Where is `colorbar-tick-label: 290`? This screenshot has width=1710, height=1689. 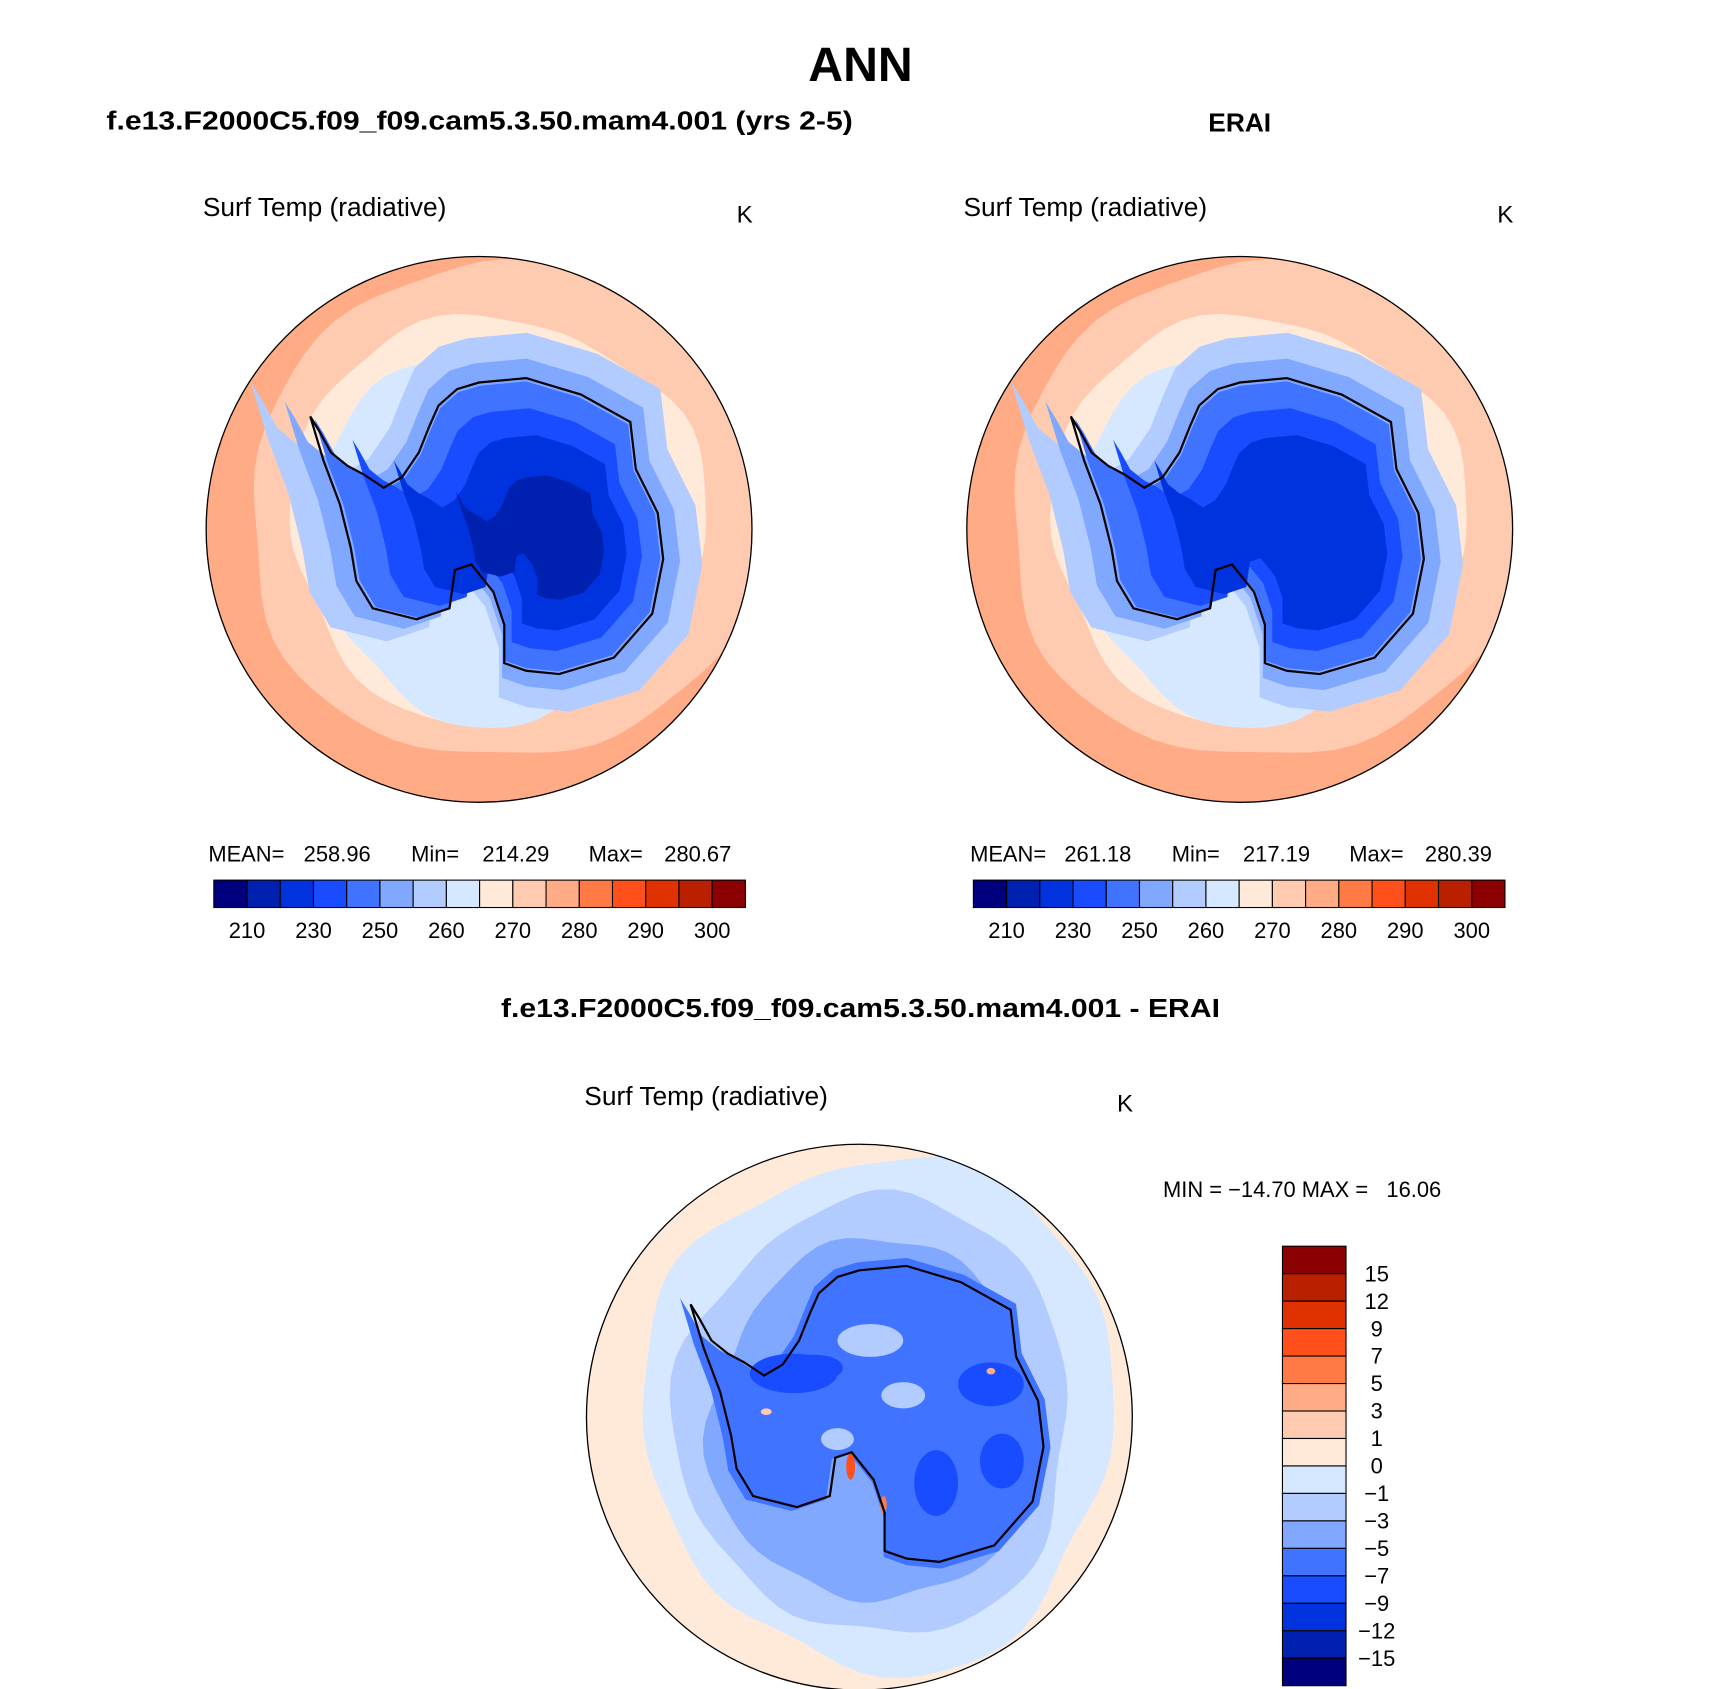
colorbar-tick-label: 290 is located at coordinates (645, 930).